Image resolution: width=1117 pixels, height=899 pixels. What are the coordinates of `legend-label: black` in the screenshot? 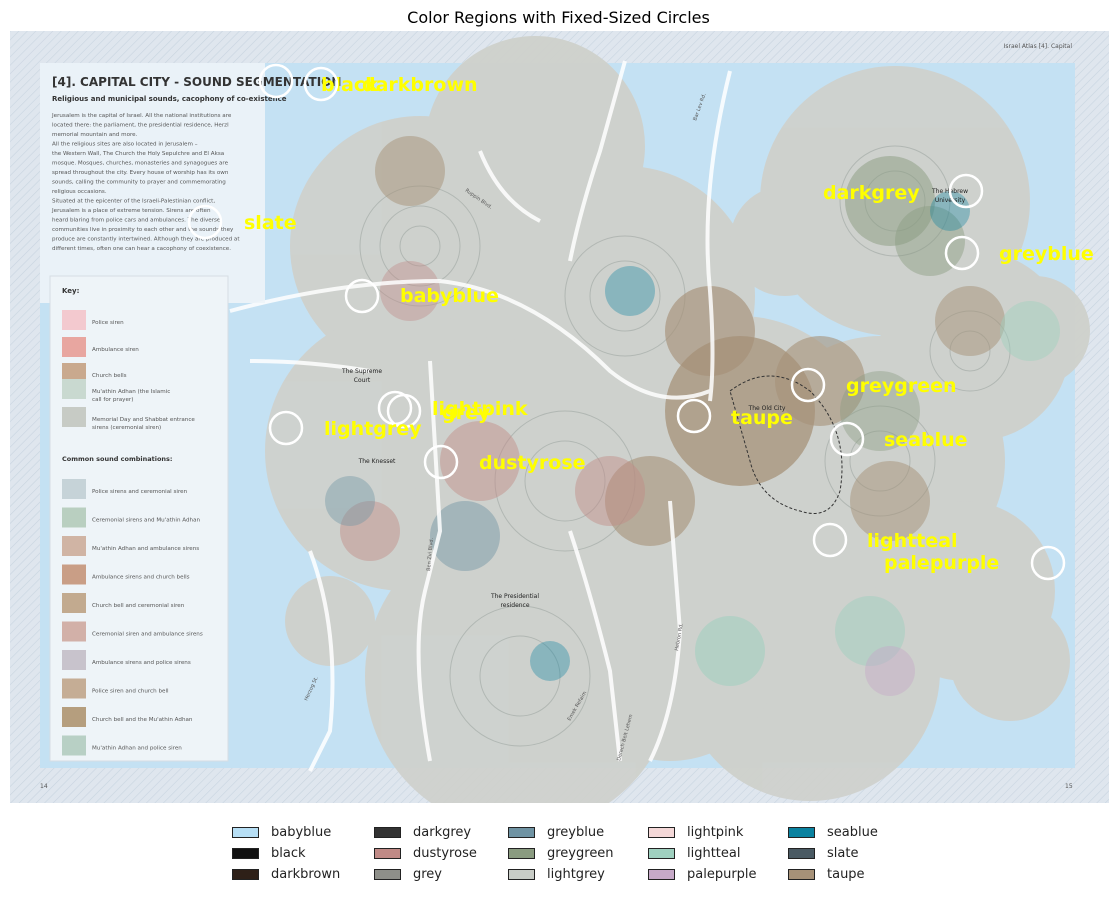 It's located at (288, 853).